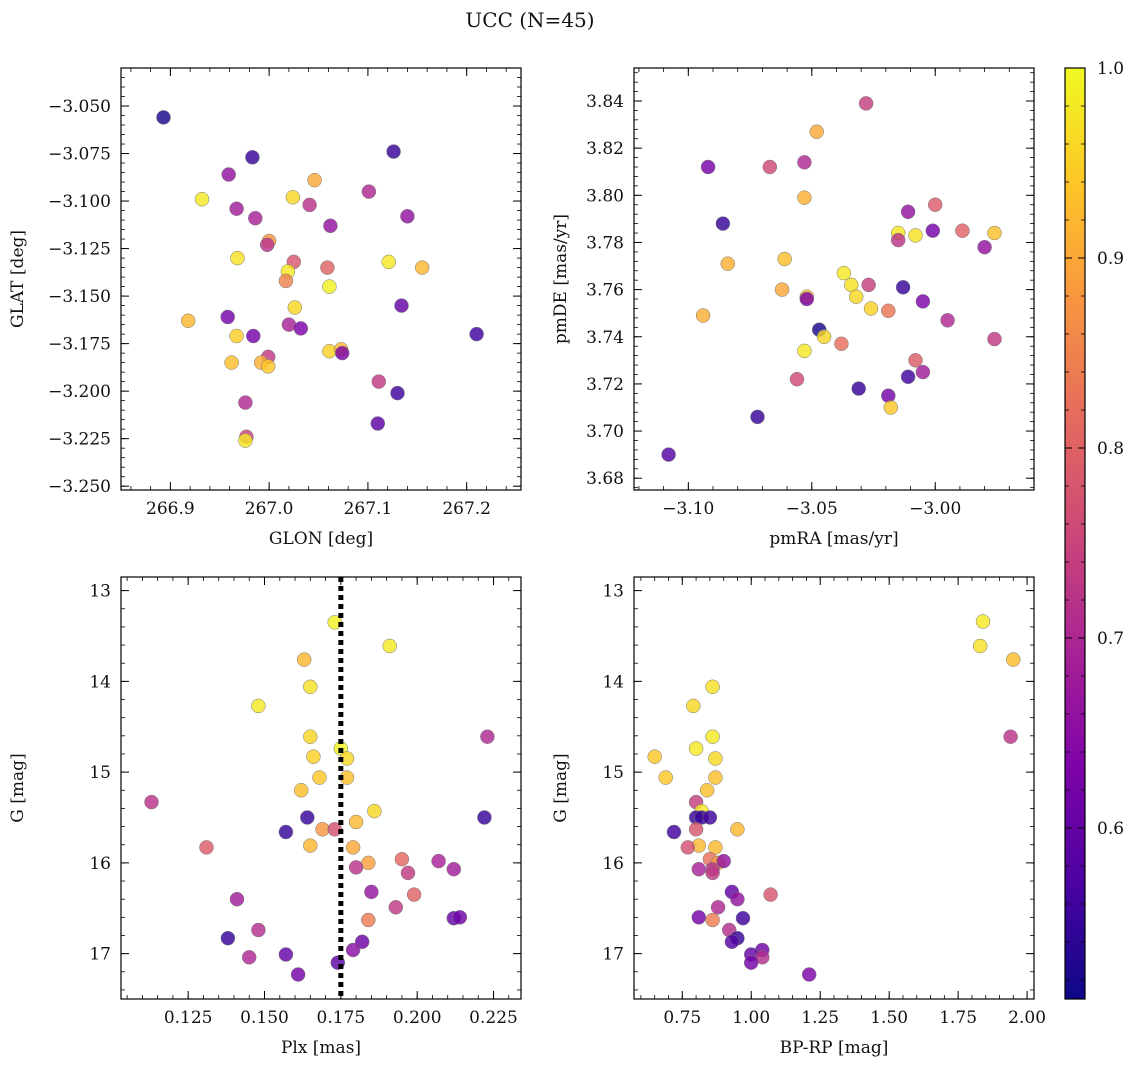 The image size is (1136, 1067). Describe the element at coordinates (613, 864) in the screenshot. I see `y-tick-label: 16` at that location.